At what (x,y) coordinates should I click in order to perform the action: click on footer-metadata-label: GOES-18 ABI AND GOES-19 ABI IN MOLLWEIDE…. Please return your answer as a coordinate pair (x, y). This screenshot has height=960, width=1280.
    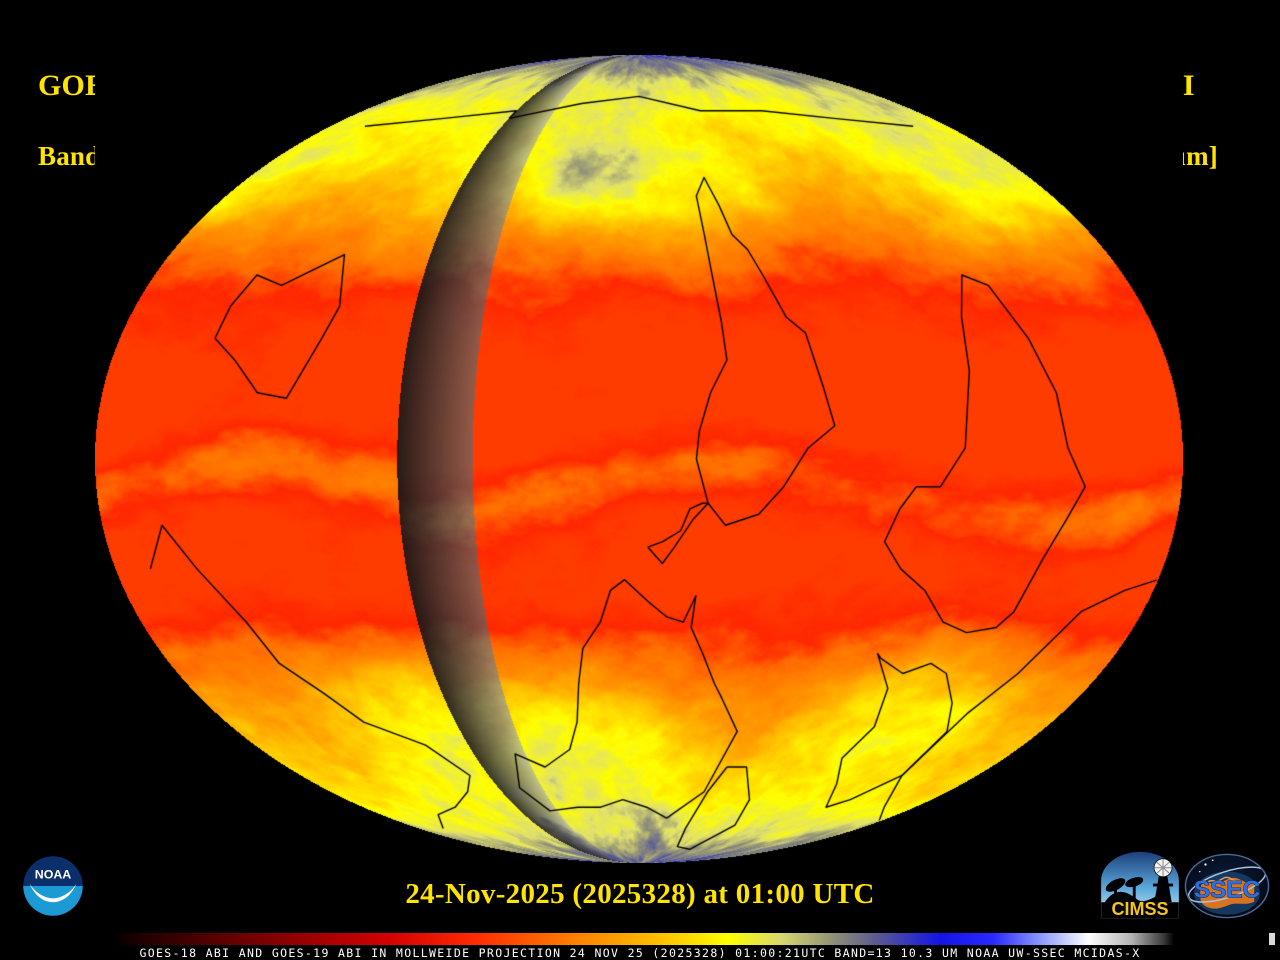
    Looking at the image, I should click on (640, 953).